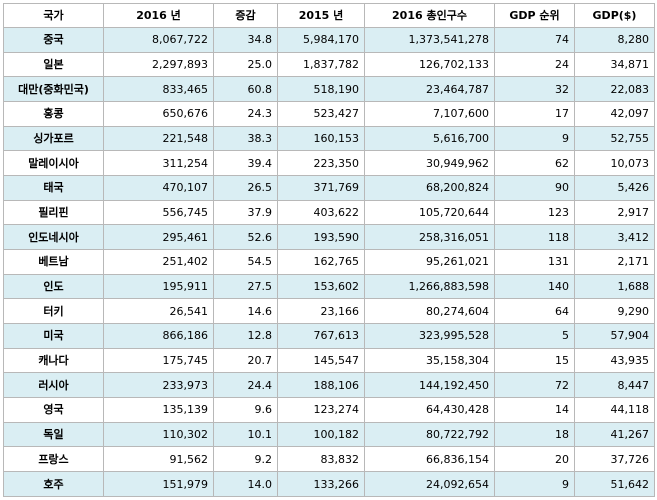 This screenshot has width=657, height=500. I want to click on cell-gdp-rank: 90, so click(534, 188).